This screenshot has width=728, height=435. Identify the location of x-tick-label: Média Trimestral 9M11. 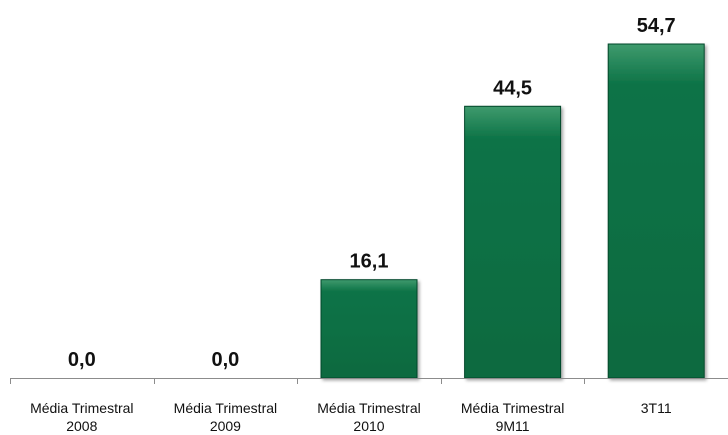
(512, 417).